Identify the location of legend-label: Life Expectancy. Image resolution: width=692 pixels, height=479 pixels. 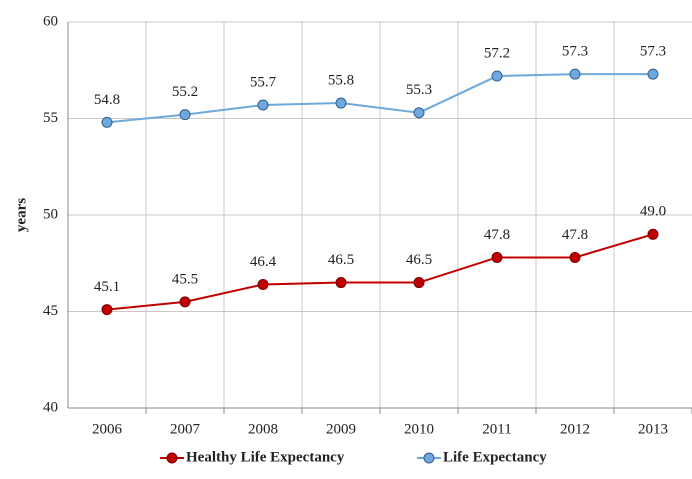
(495, 457).